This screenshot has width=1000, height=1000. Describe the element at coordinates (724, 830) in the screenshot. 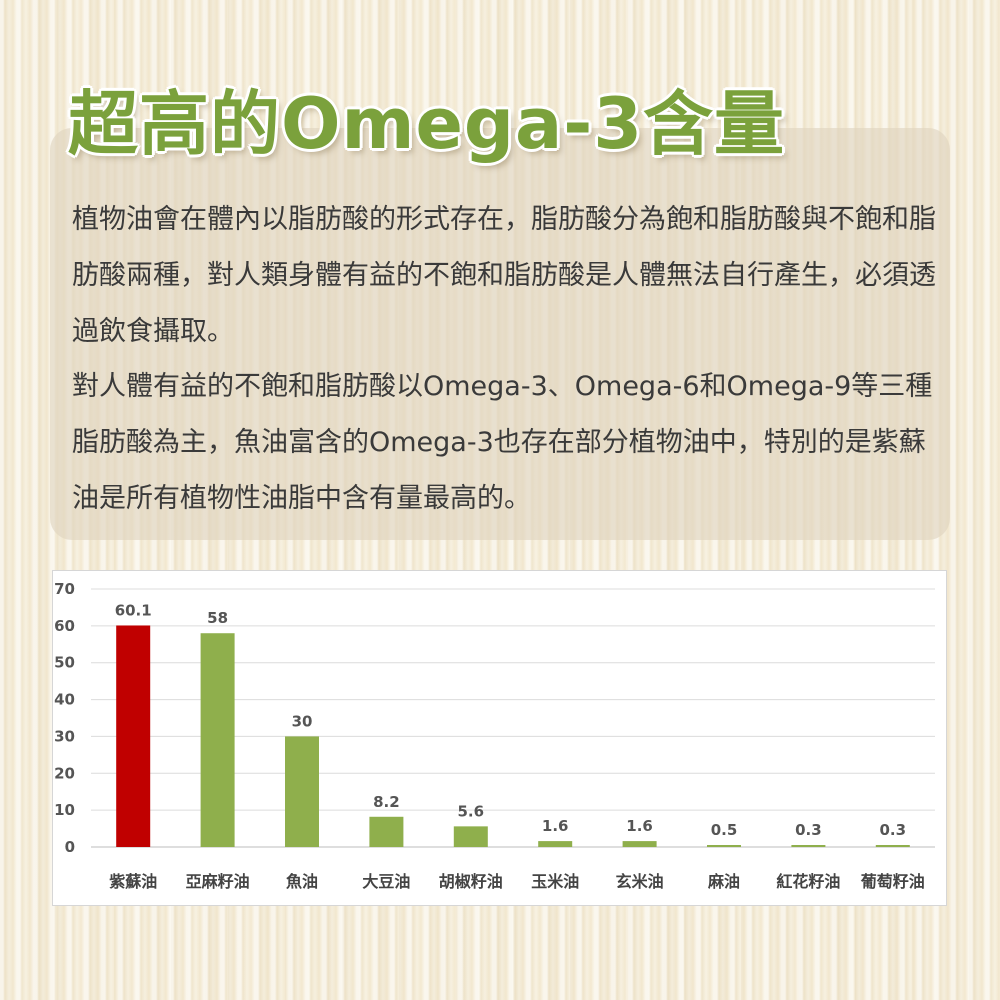

I see `data-label-7: 0.5` at that location.